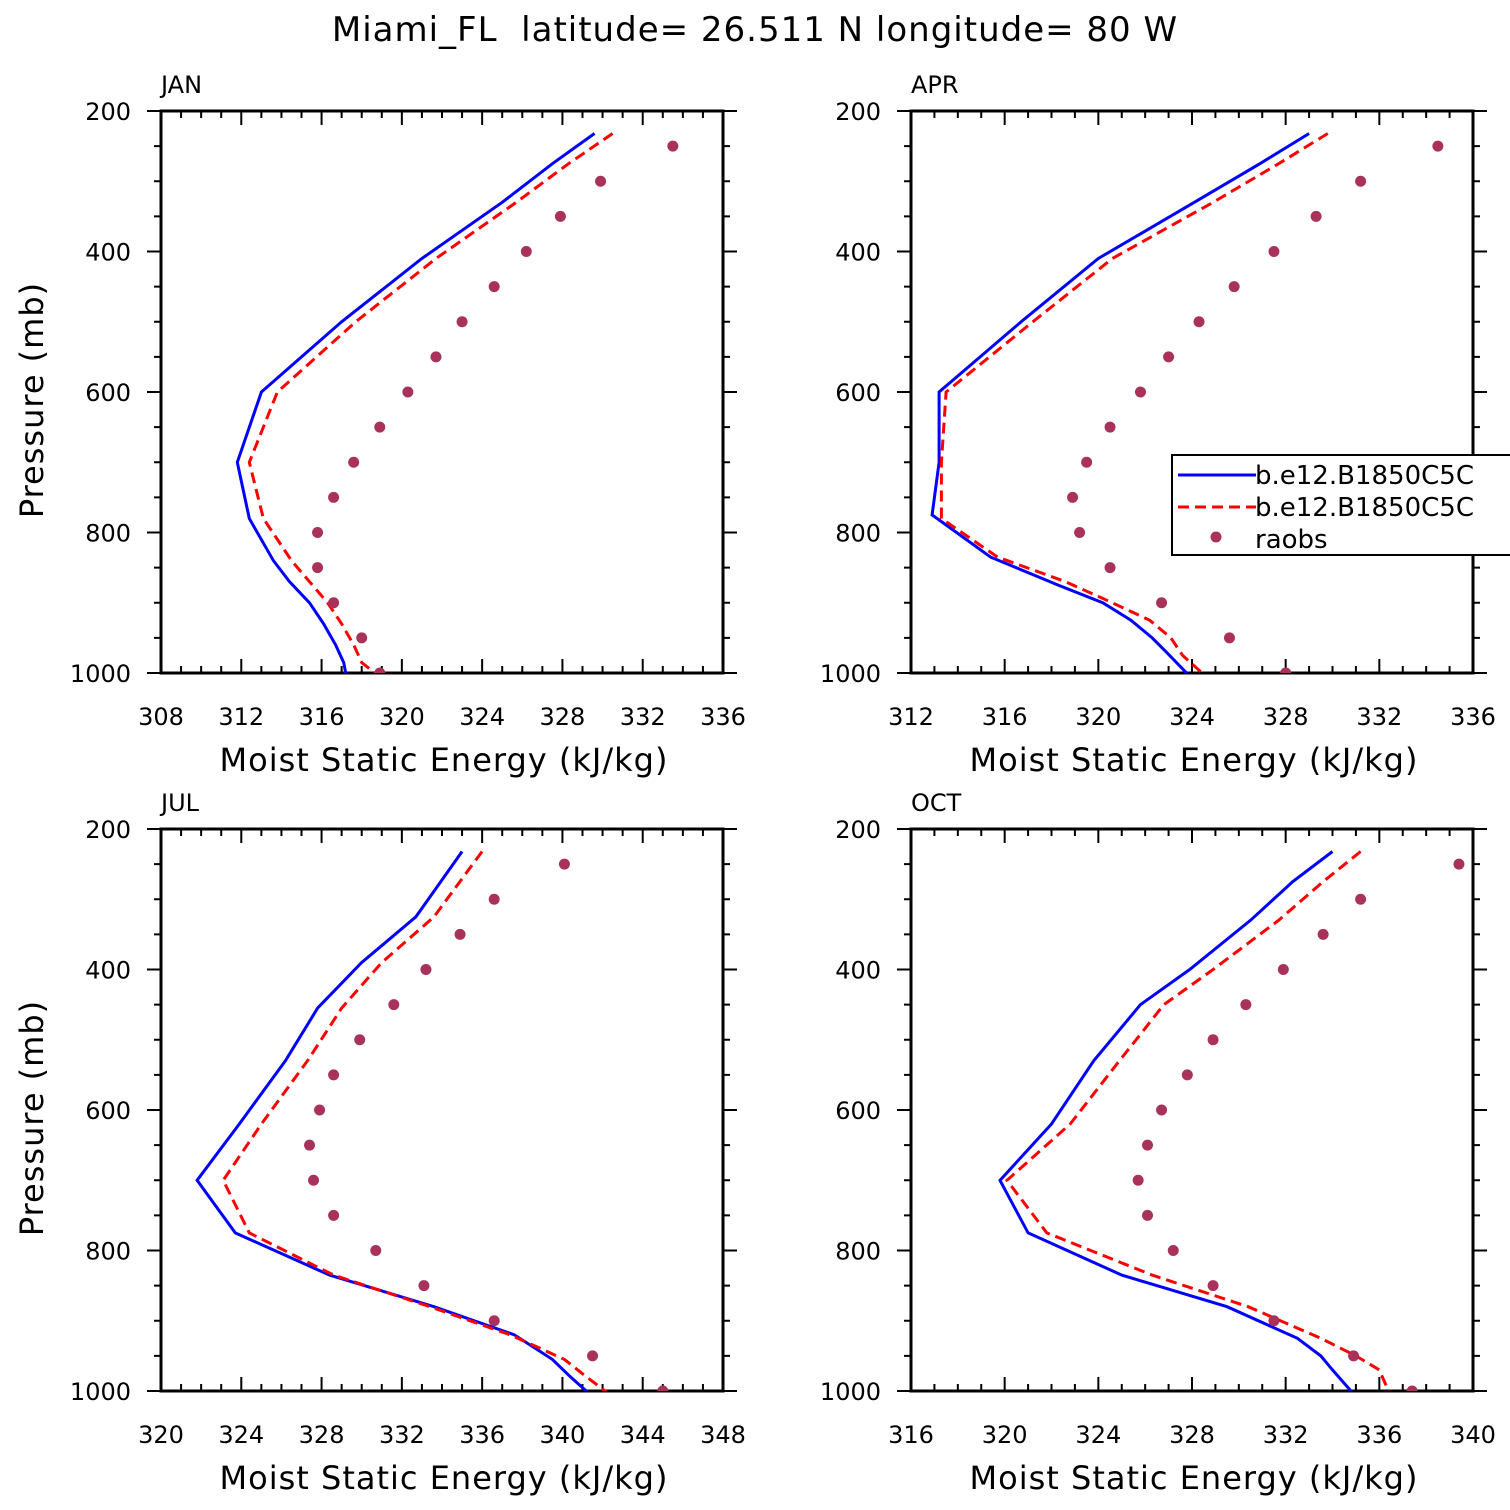 The image size is (1510, 1510). Describe the element at coordinates (100, 1392) in the screenshot. I see `y-tick-label: 1000` at that location.